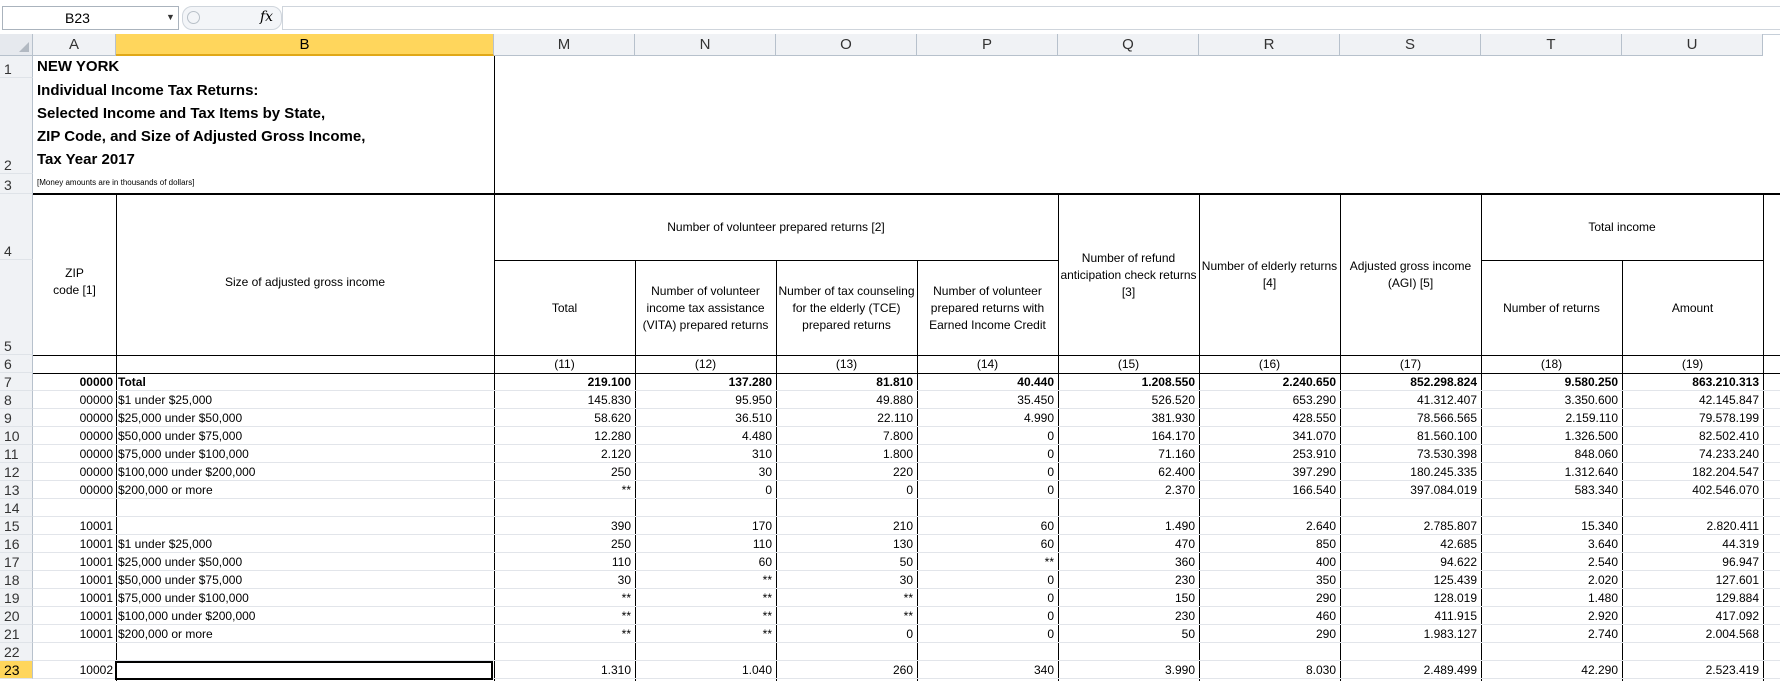 The height and width of the screenshot is (681, 1780). I want to click on row-header-12: 12, so click(16, 472).